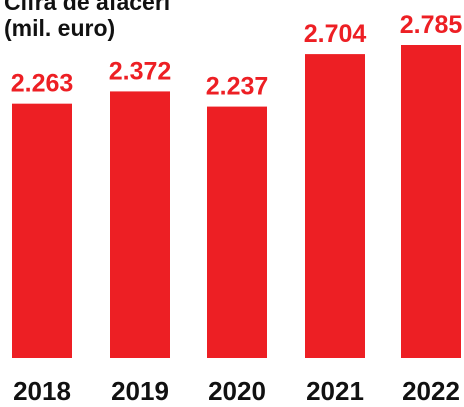 The width and height of the screenshot is (464, 407). What do you see at coordinates (87, 20) in the screenshot?
I see `chart-title: Cifra de afaceri (mil. euro)` at bounding box center [87, 20].